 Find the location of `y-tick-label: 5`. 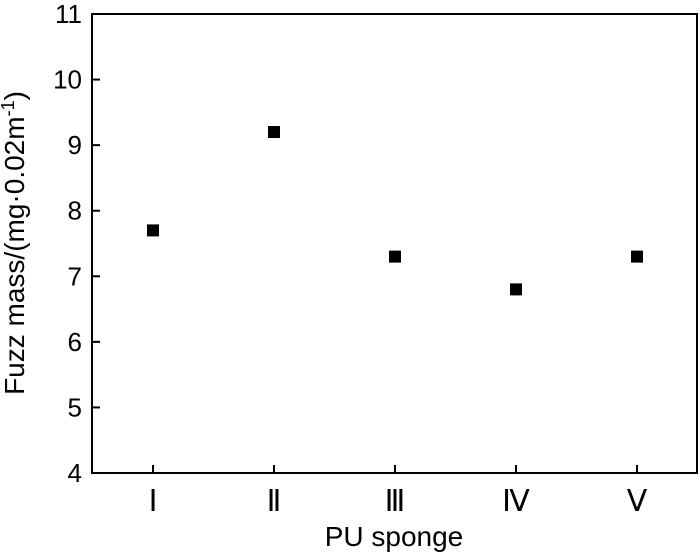

y-tick-label: 5 is located at coordinates (75, 407).